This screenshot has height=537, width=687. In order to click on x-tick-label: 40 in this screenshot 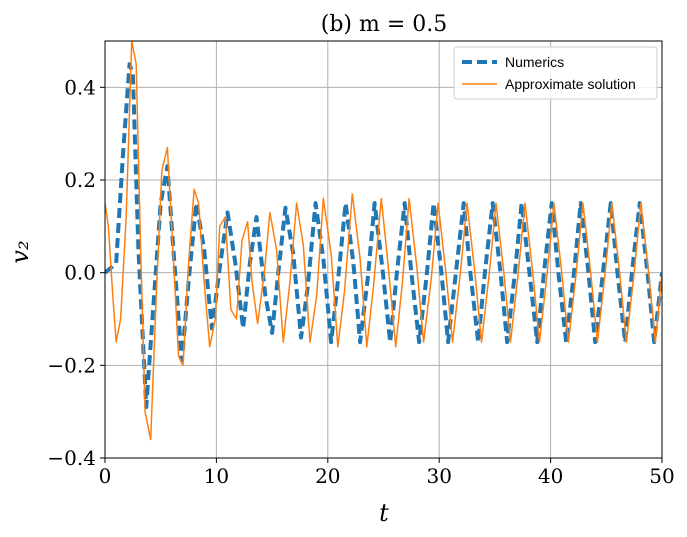, I will do `click(550, 476)`.